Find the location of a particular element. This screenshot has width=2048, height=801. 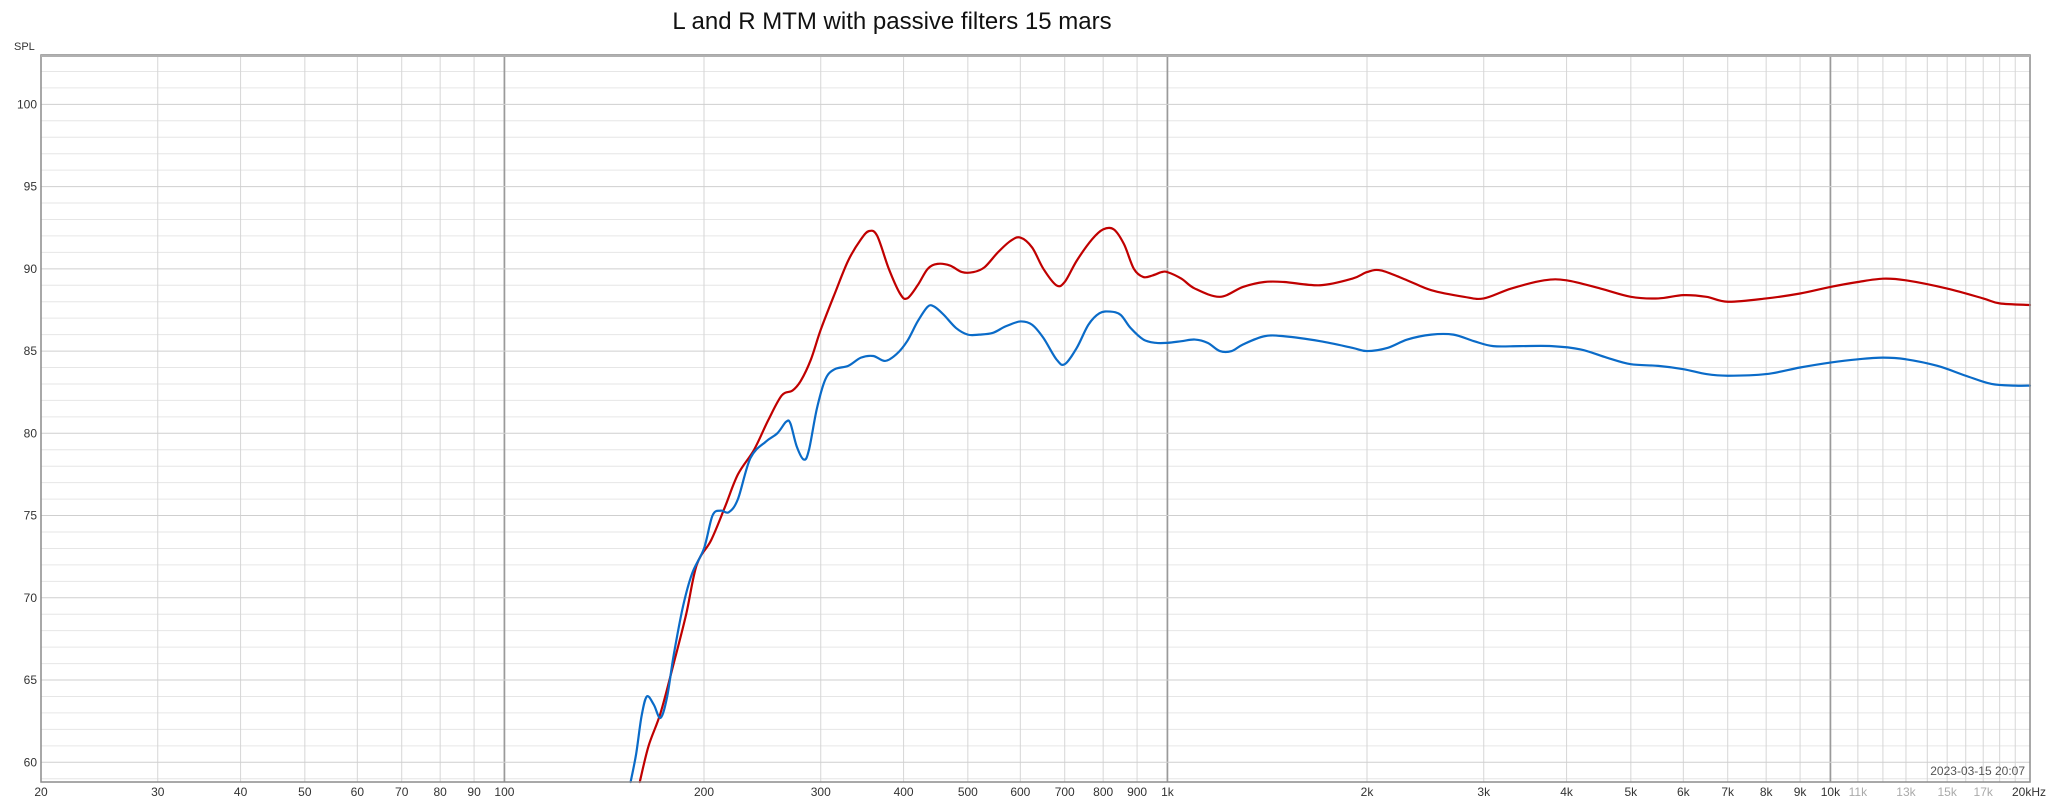

x-tick-label: 600 is located at coordinates (1020, 792).